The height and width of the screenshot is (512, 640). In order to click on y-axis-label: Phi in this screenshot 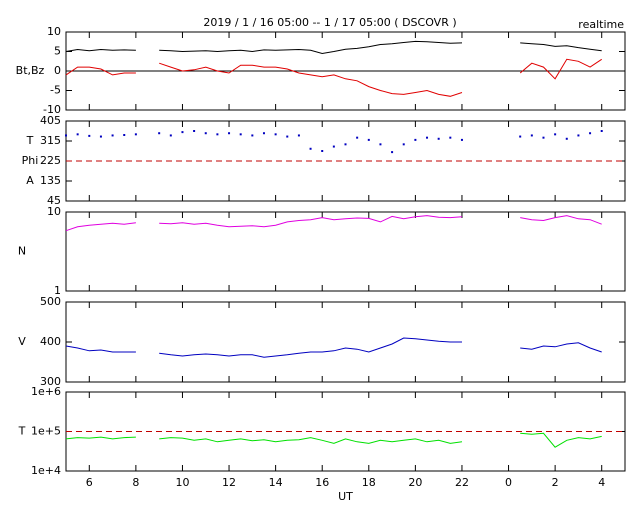, I will do `click(30, 160)`.